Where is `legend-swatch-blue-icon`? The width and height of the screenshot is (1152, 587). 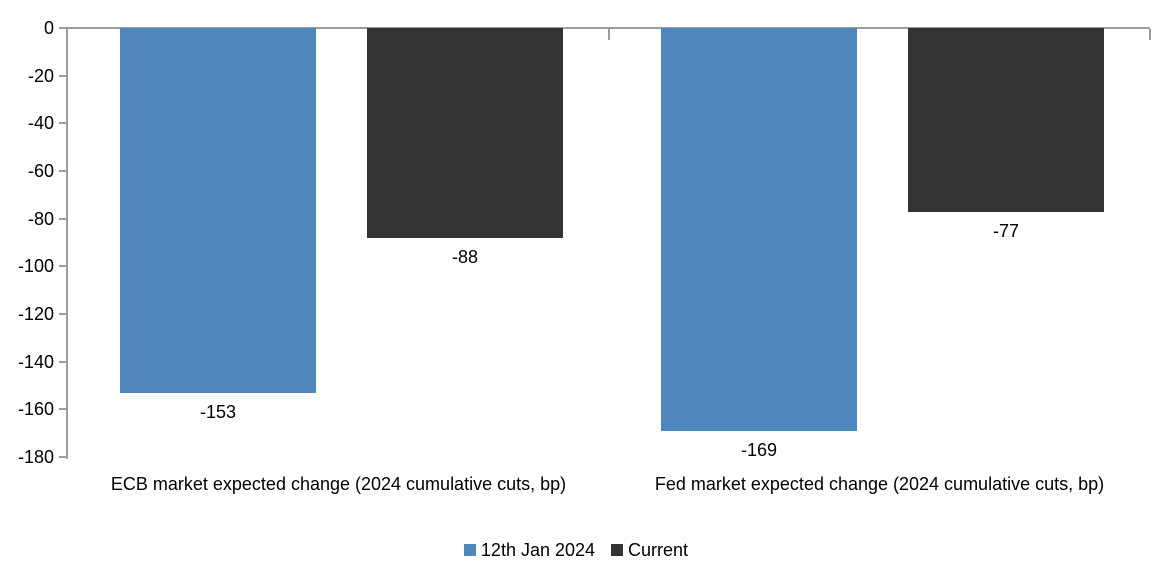 legend-swatch-blue-icon is located at coordinates (469, 550).